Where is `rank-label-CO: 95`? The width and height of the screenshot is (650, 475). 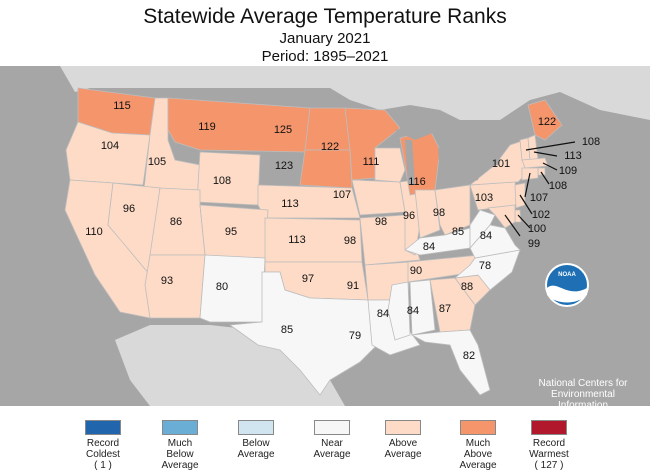 rank-label-CO: 95 is located at coordinates (231, 232).